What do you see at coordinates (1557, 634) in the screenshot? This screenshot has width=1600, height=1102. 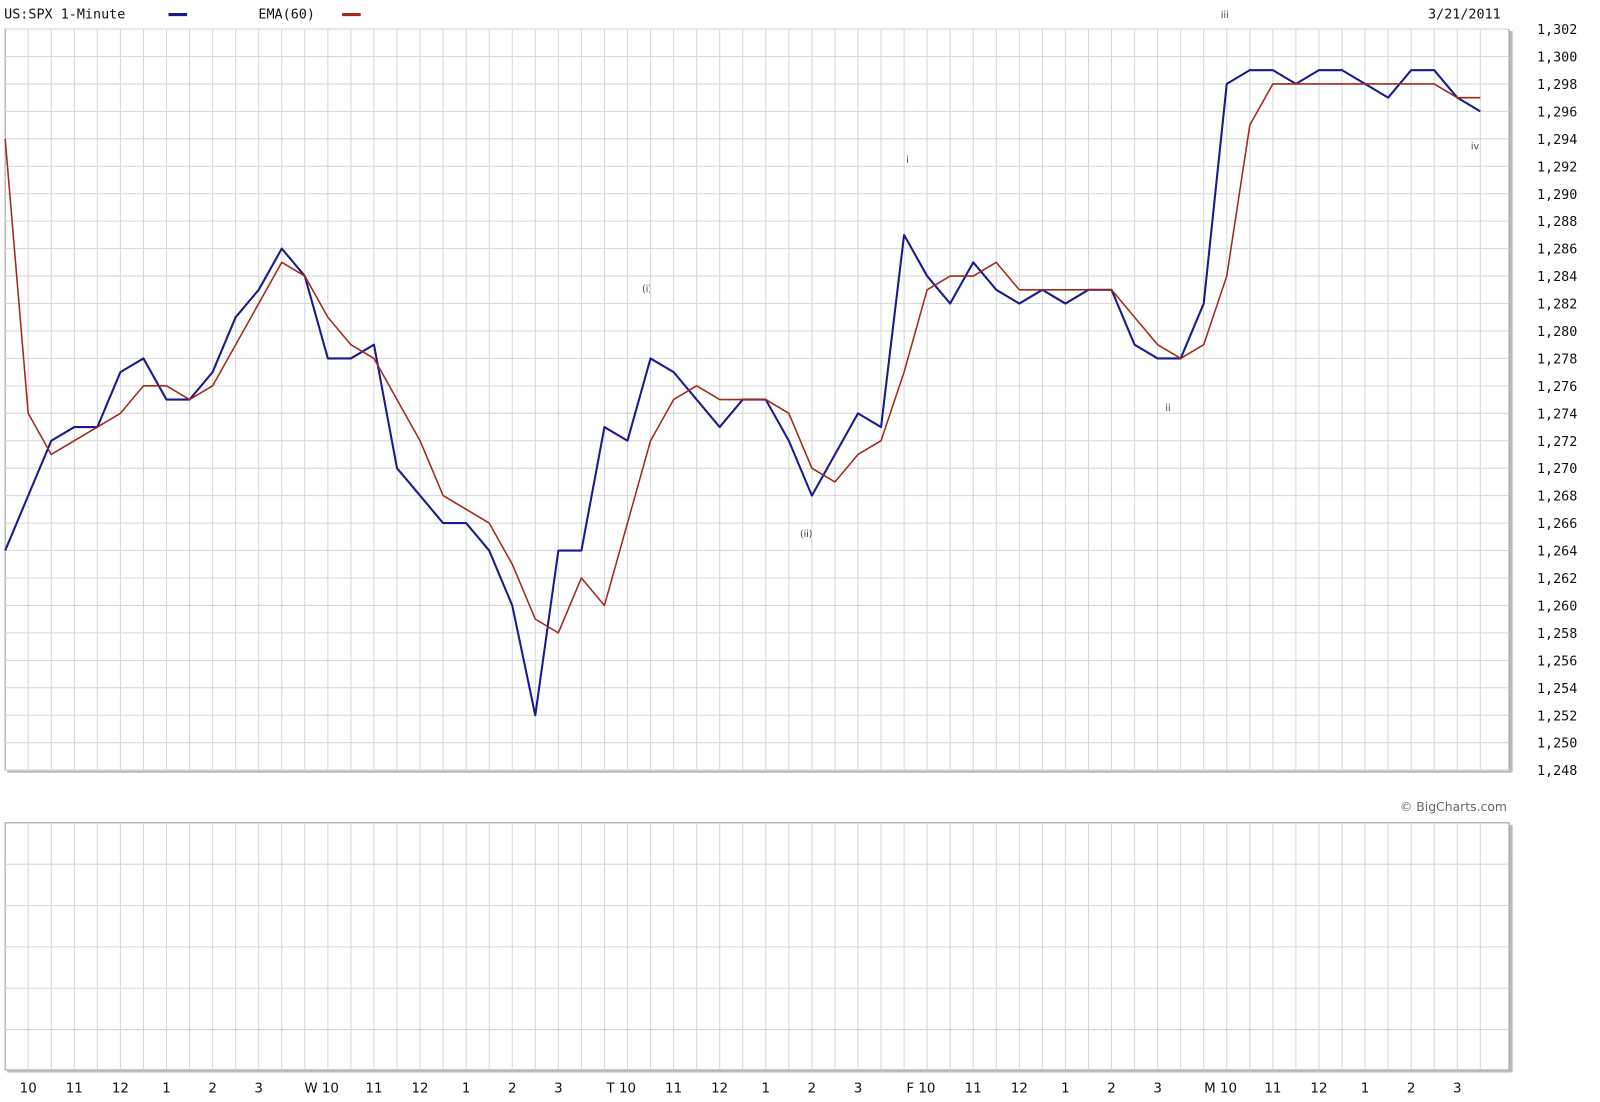 I see `y-tick-label: 1,258` at bounding box center [1557, 634].